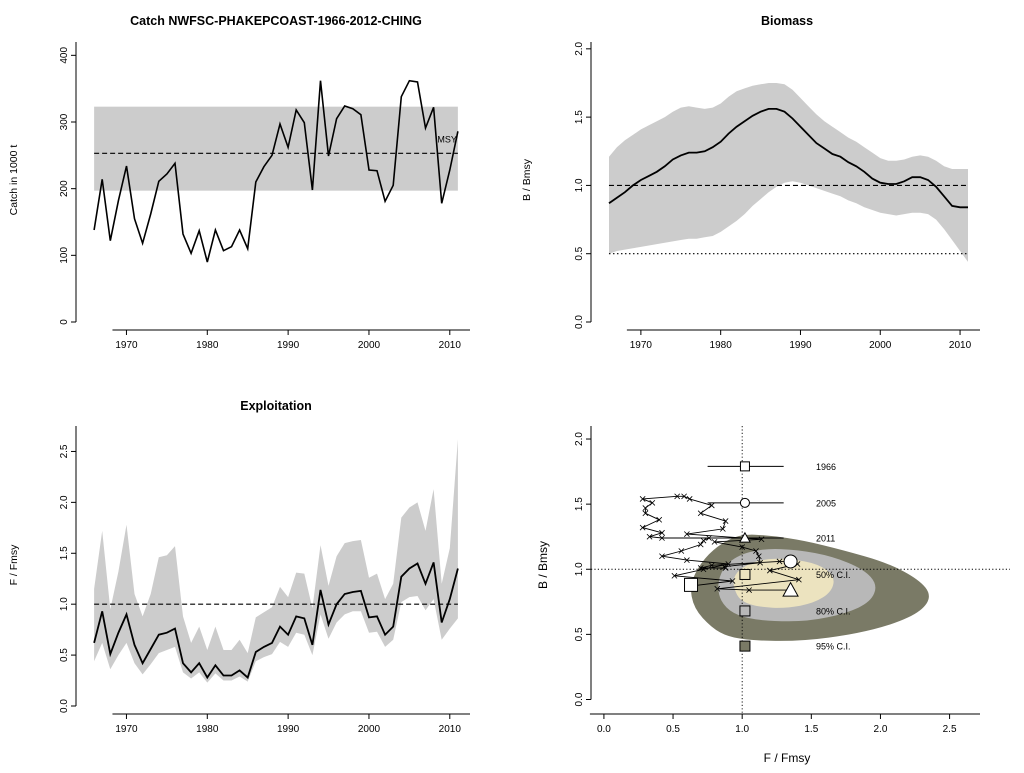 The image size is (1024, 773). Describe the element at coordinates (787, 758) in the screenshot. I see `kobe-xlabel: F / Fmsy` at that location.